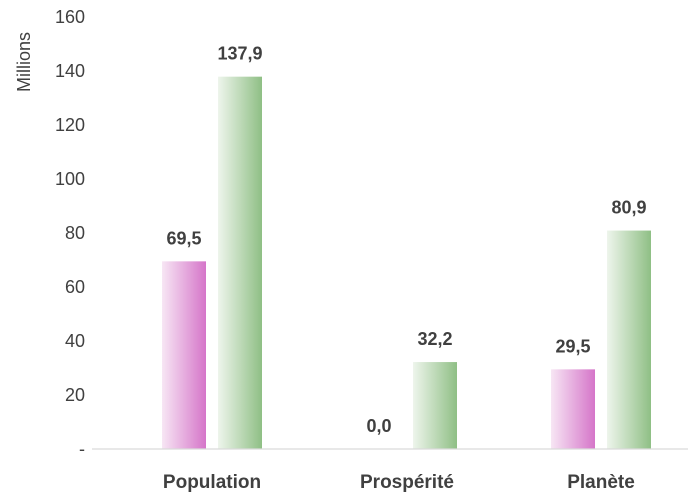 The width and height of the screenshot is (690, 497). What do you see at coordinates (75, 395) in the screenshot?
I see `y-tick-label: 20` at bounding box center [75, 395].